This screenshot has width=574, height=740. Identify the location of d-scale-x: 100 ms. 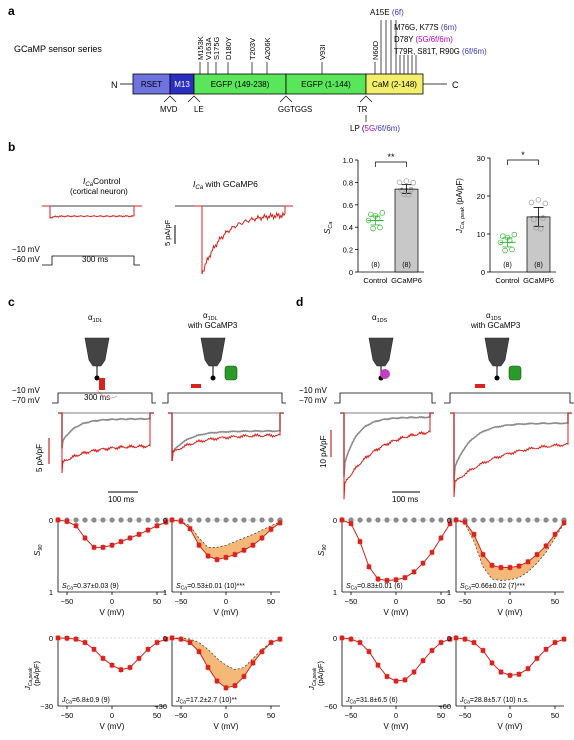
(405, 499).